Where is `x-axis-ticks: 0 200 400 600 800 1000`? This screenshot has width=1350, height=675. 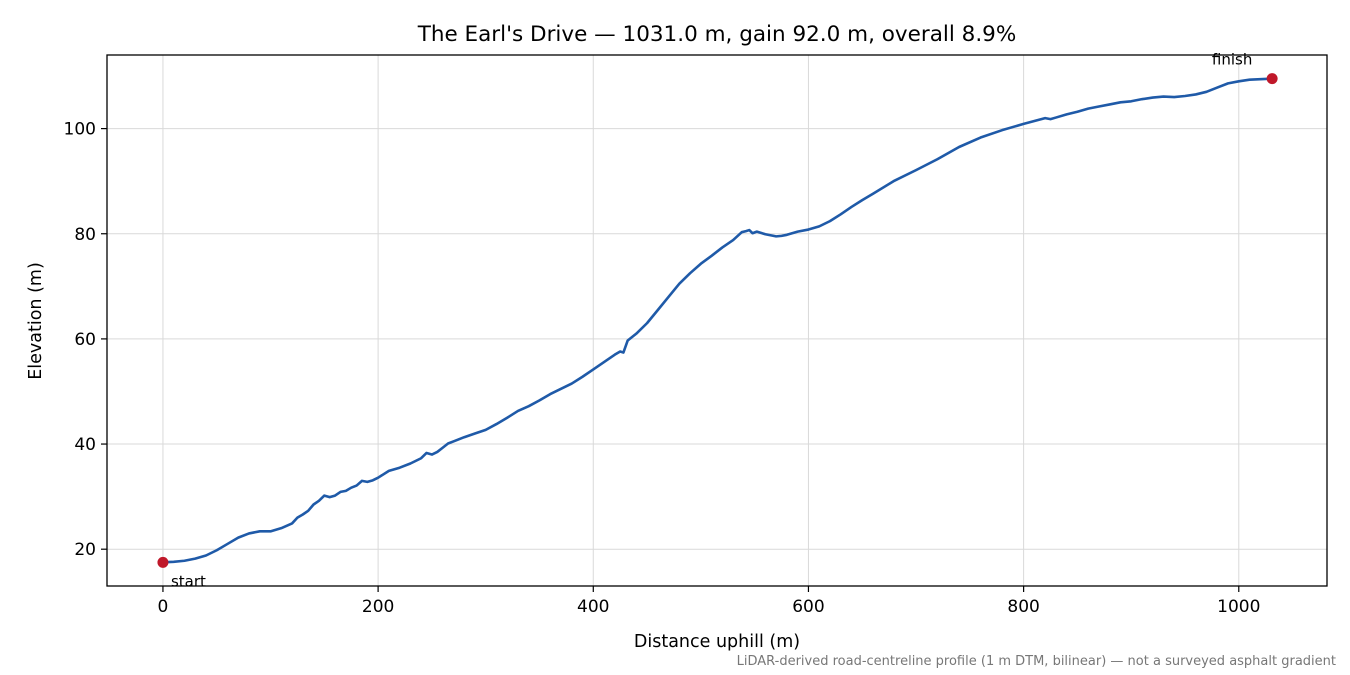
x-axis-ticks: 0 200 400 600 800 1000 is located at coordinates (709, 601).